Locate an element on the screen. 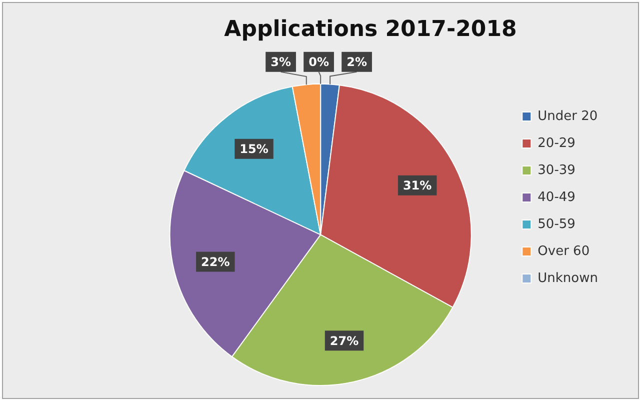 Image resolution: width=641 pixels, height=401 pixels. legend-label: Under 20 is located at coordinates (568, 116).